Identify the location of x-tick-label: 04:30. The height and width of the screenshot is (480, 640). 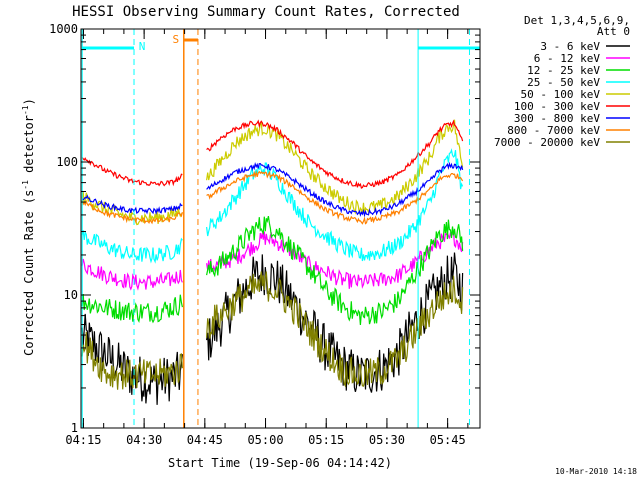
(144, 440).